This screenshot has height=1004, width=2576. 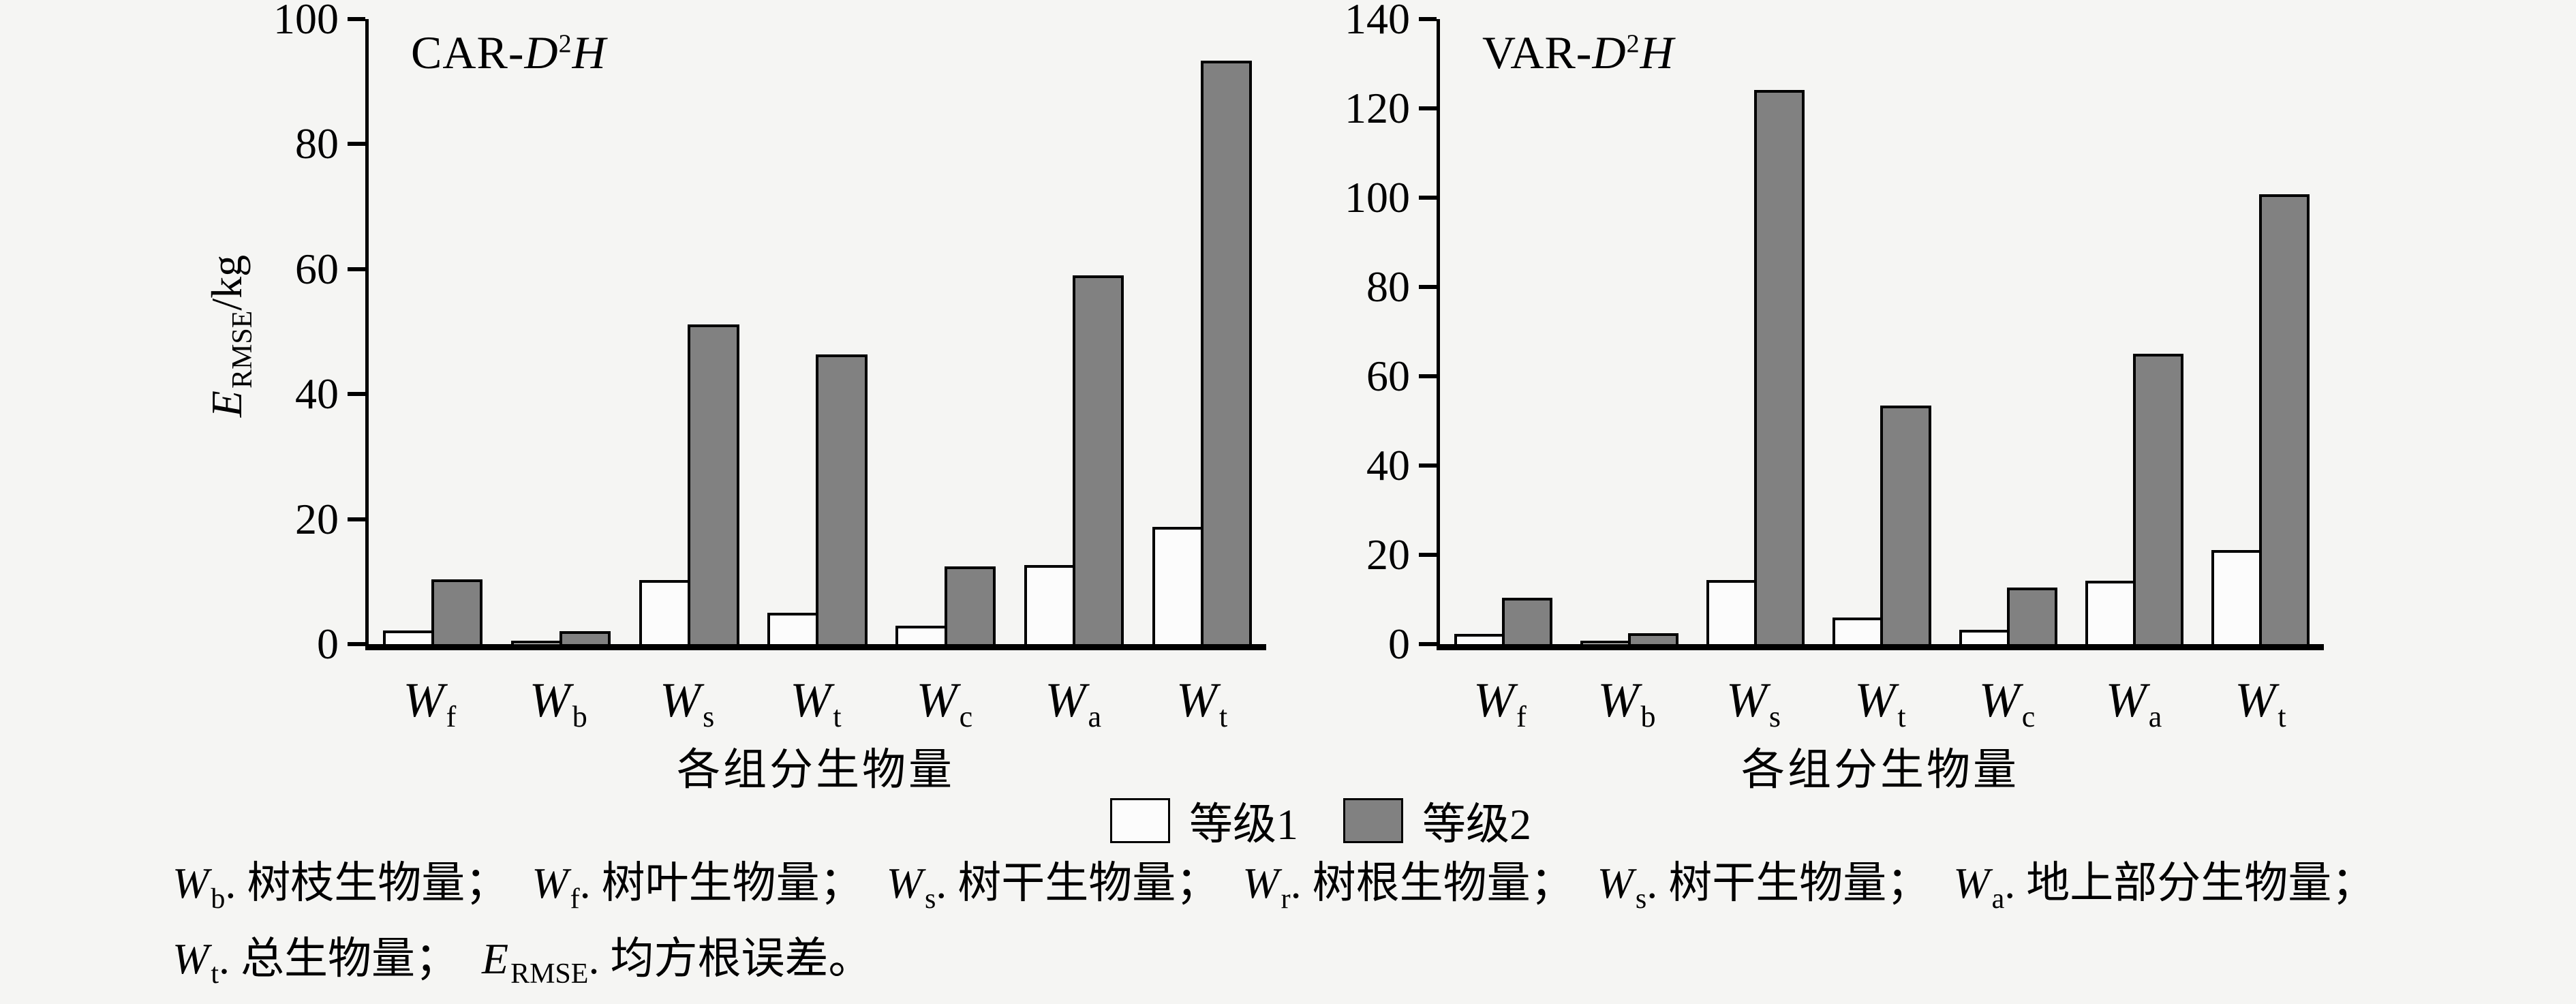 I want to click on chart-title-prefix: VAR-, so click(x=1537, y=53).